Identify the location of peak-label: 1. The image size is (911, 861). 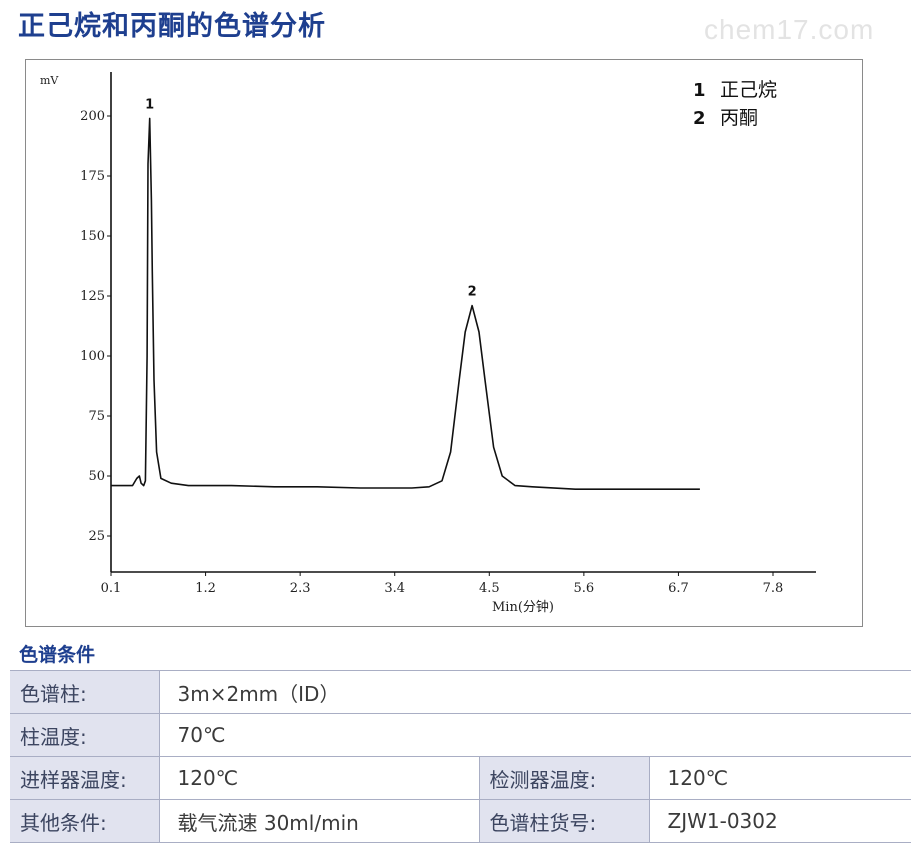
(149, 104).